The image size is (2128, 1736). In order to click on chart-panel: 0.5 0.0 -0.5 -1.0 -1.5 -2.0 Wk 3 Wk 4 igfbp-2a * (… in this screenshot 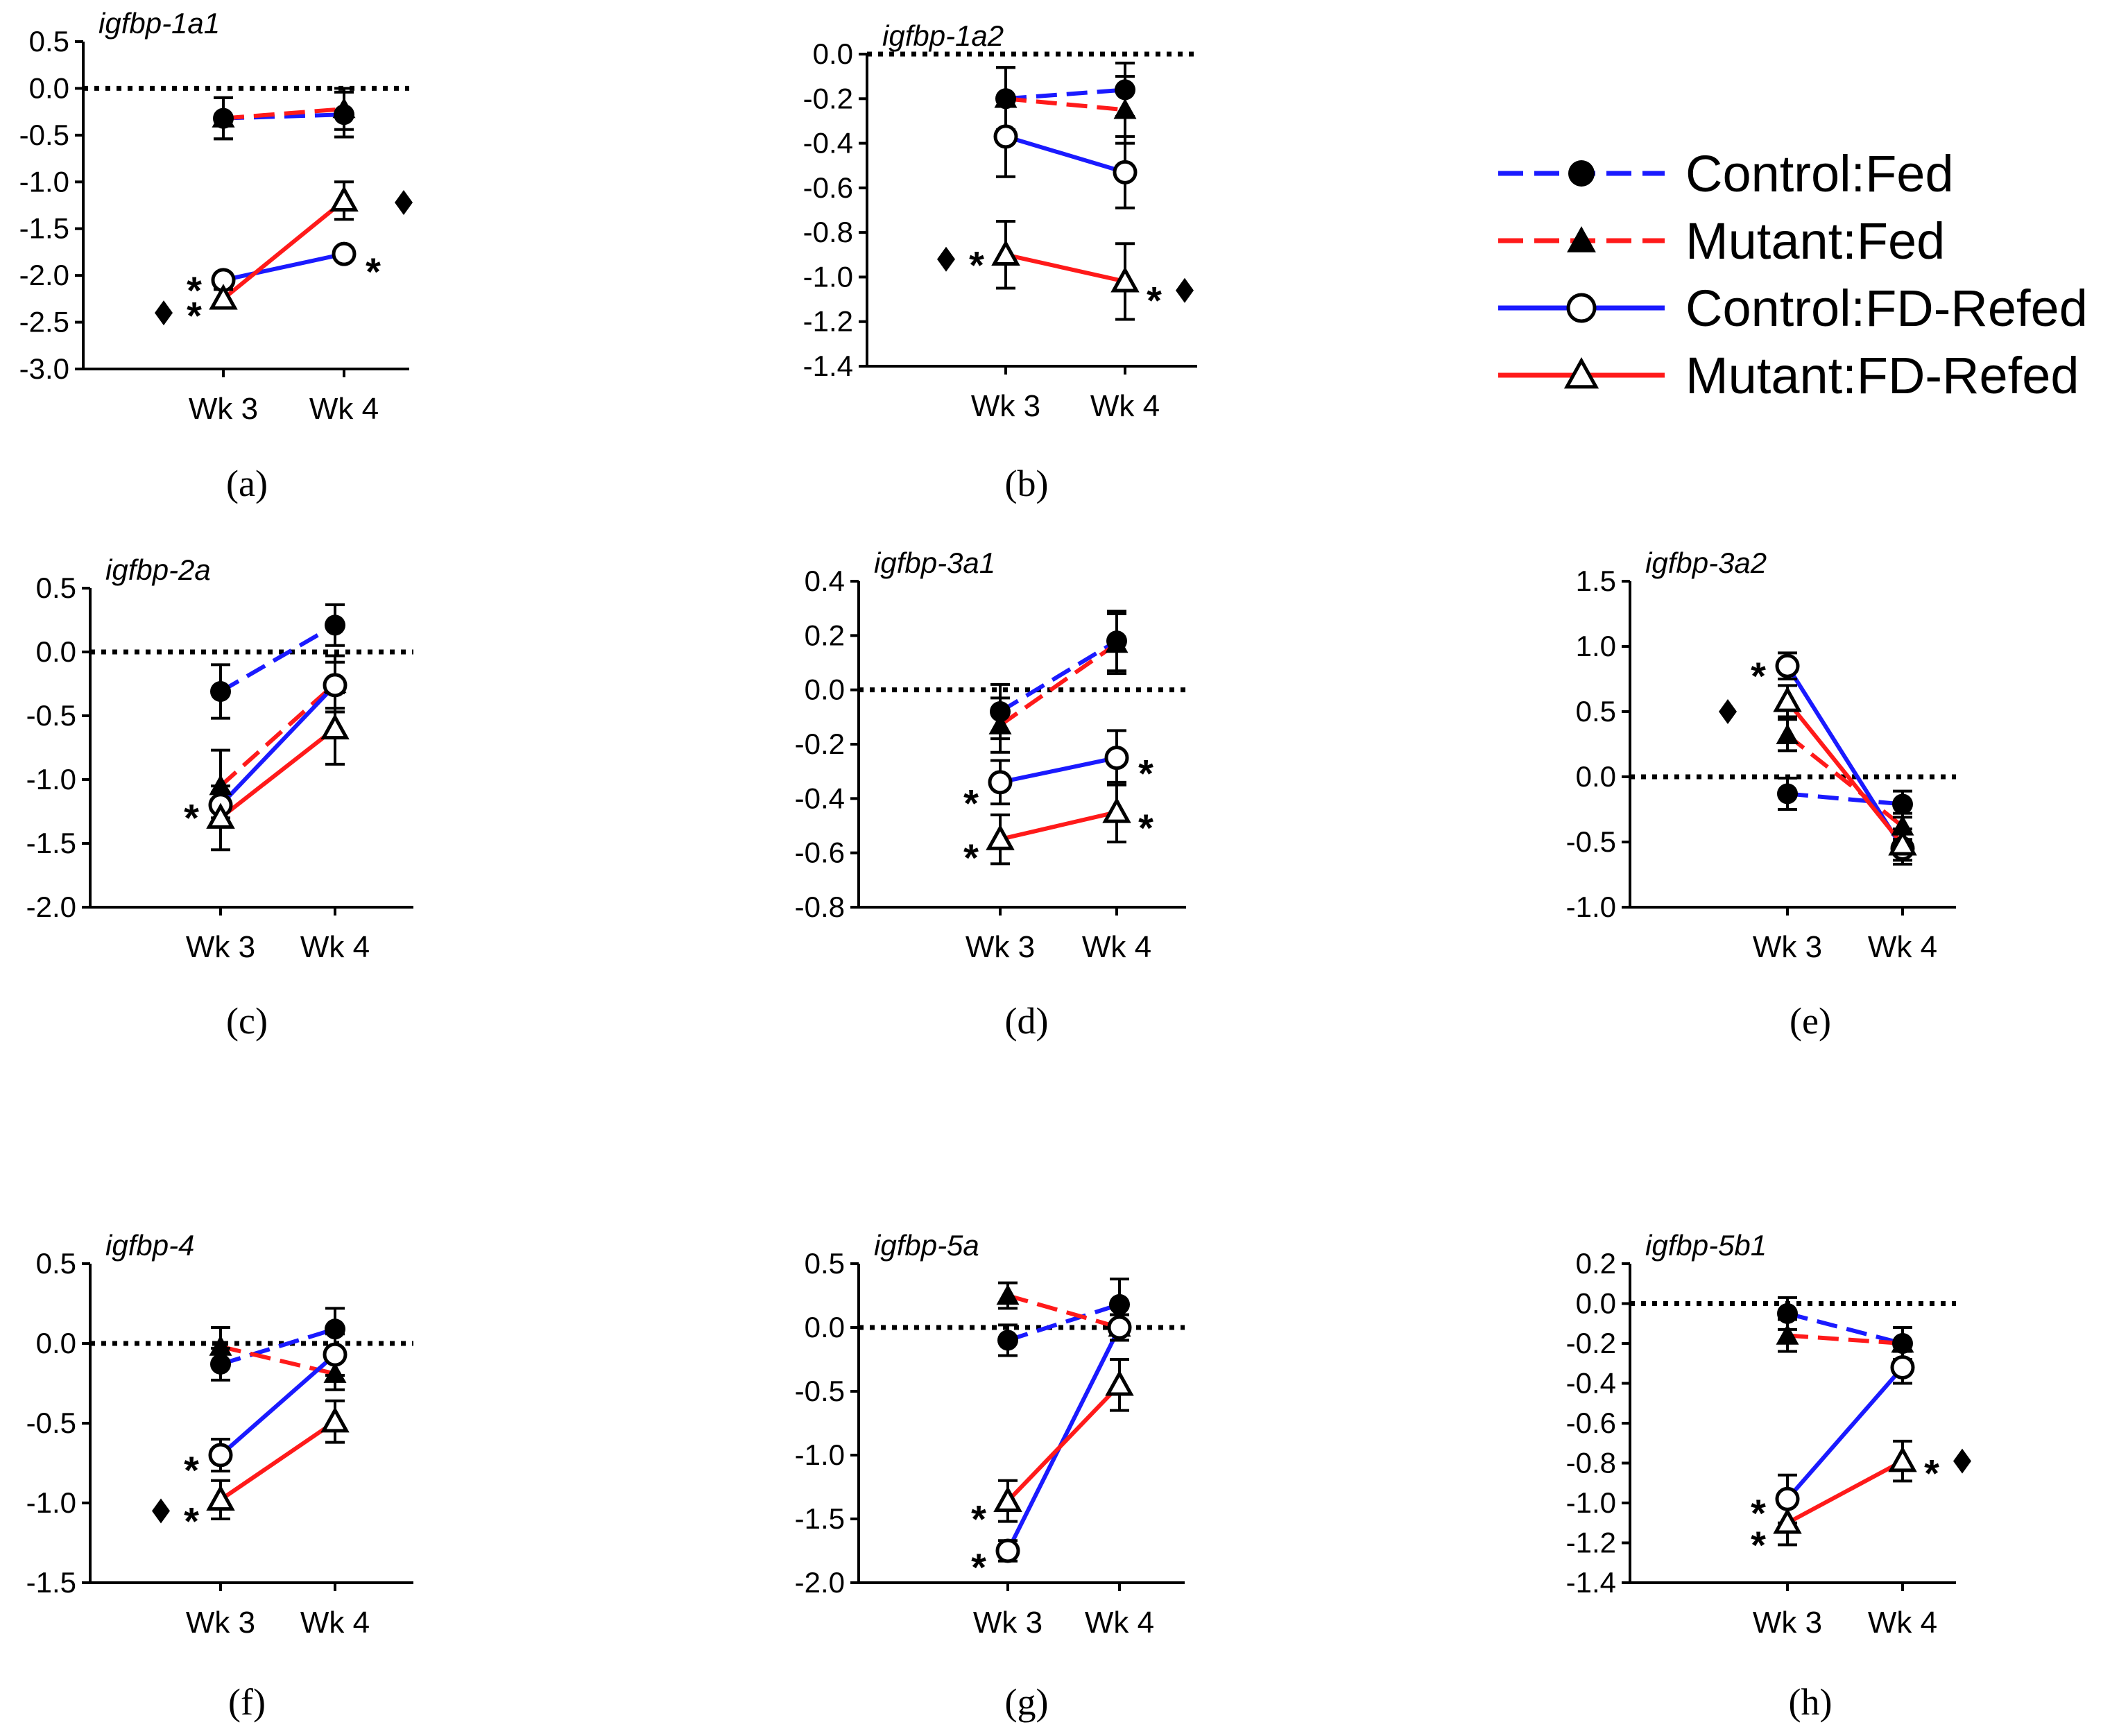, I will do `click(219, 798)`.